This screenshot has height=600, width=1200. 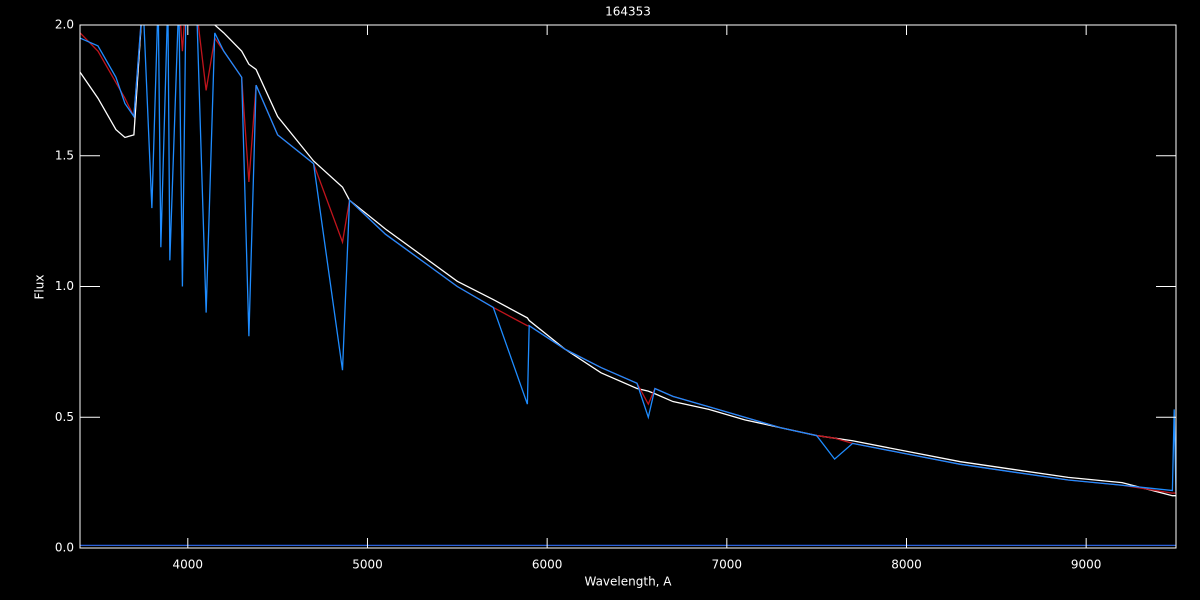 What do you see at coordinates (188, 565) in the screenshot?
I see `x-tick-label: 4000` at bounding box center [188, 565].